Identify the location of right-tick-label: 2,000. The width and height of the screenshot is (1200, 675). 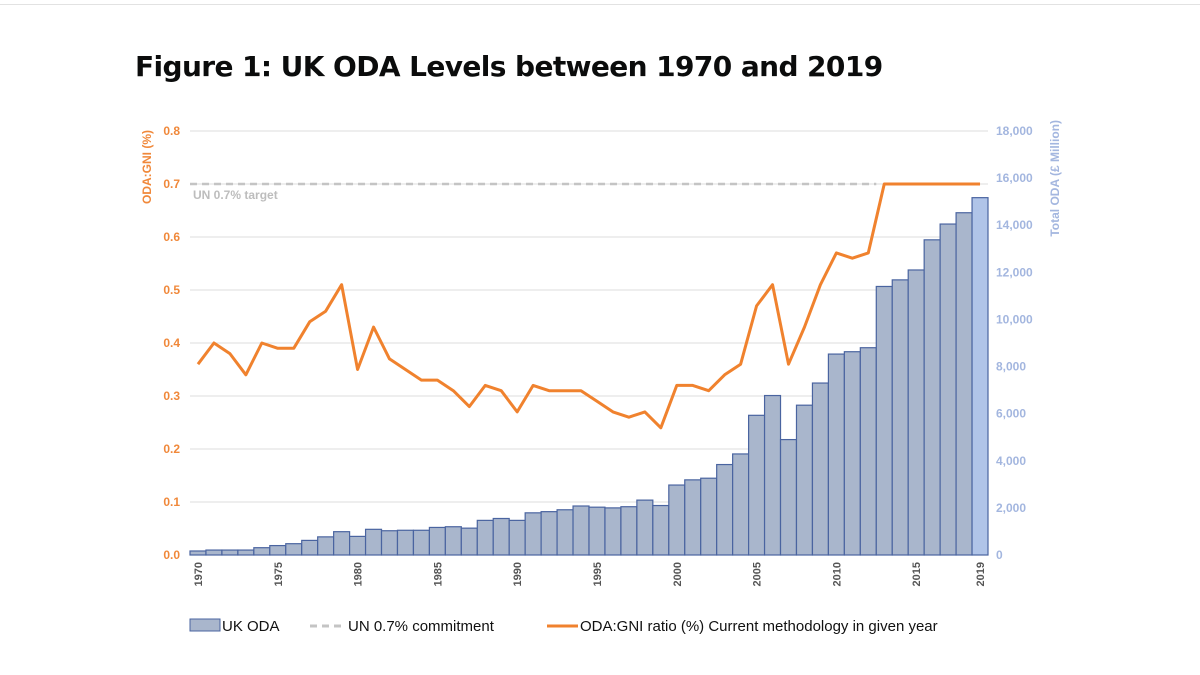
(1011, 508).